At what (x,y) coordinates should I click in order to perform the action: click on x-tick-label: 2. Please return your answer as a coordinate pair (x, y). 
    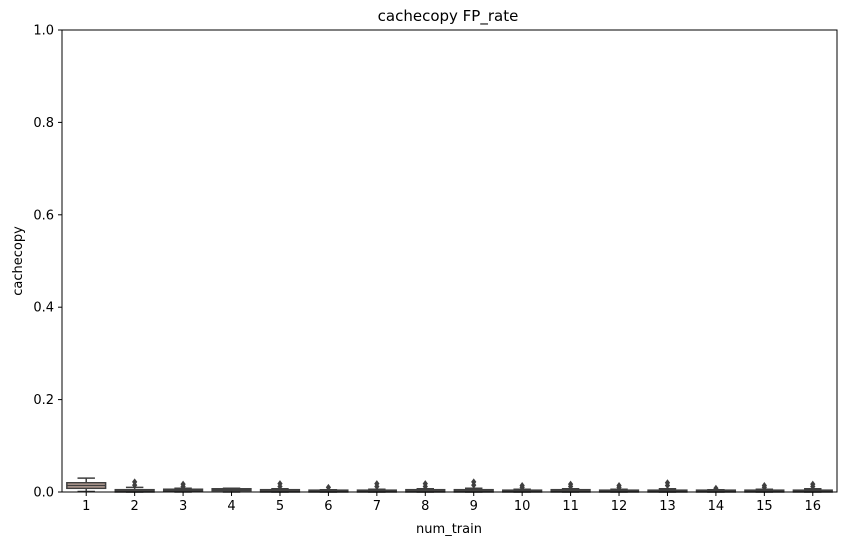
    Looking at the image, I should click on (135, 506).